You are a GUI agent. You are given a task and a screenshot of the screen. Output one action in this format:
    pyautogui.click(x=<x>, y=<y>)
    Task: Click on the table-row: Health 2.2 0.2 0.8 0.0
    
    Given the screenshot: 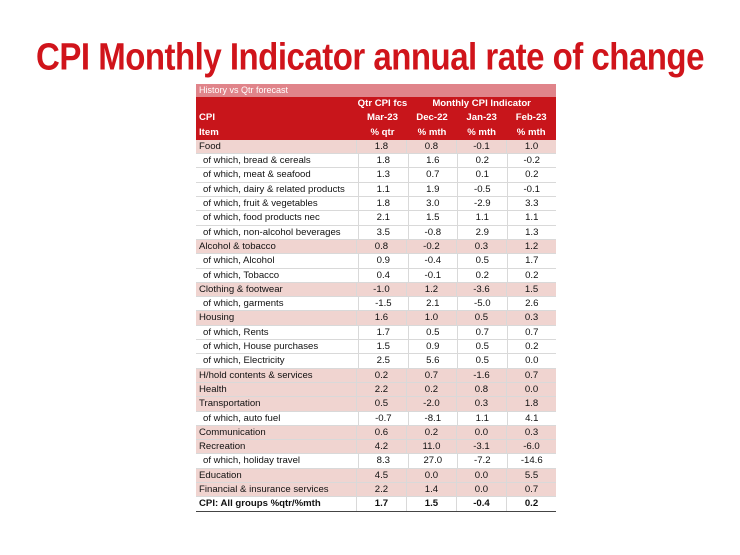 What is the action you would take?
    pyautogui.click(x=376, y=390)
    